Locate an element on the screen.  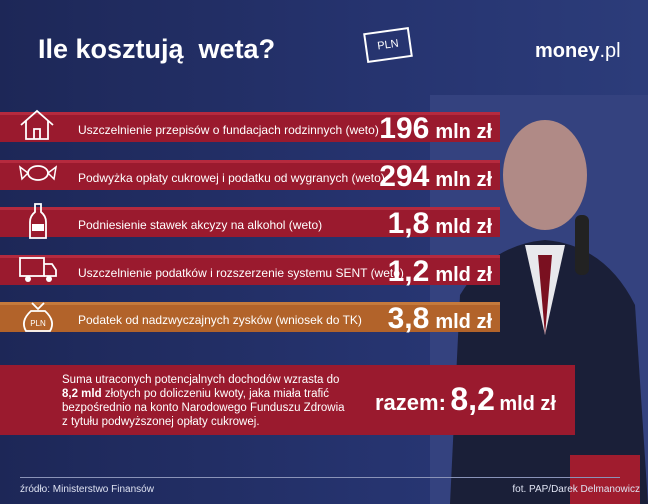
summary-bold: 8,2 mld is located at coordinates (82, 394).